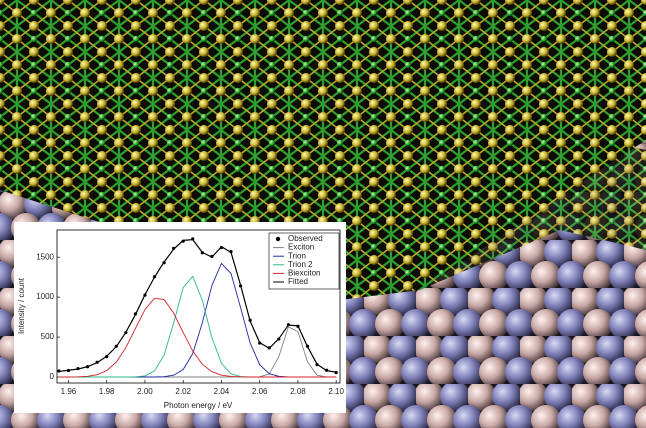  What do you see at coordinates (45, 256) in the screenshot?
I see `y-tick-label: 1500` at bounding box center [45, 256].